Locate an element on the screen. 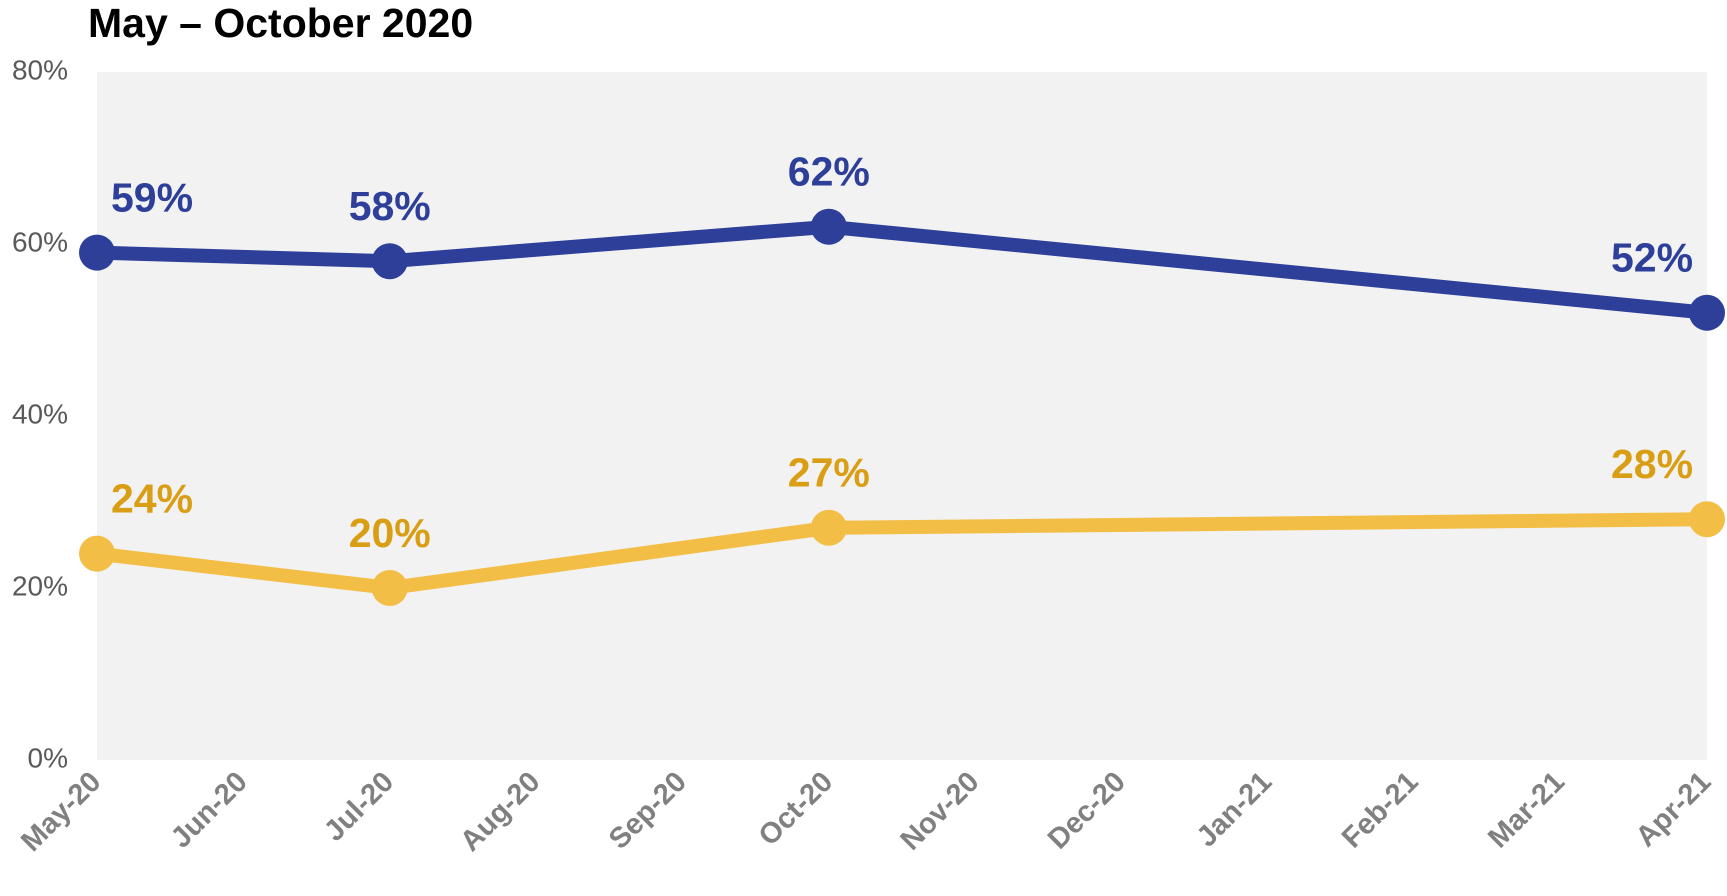 This screenshot has height=896, width=1727. x-tick-label: Nov-20 is located at coordinates (940, 811).